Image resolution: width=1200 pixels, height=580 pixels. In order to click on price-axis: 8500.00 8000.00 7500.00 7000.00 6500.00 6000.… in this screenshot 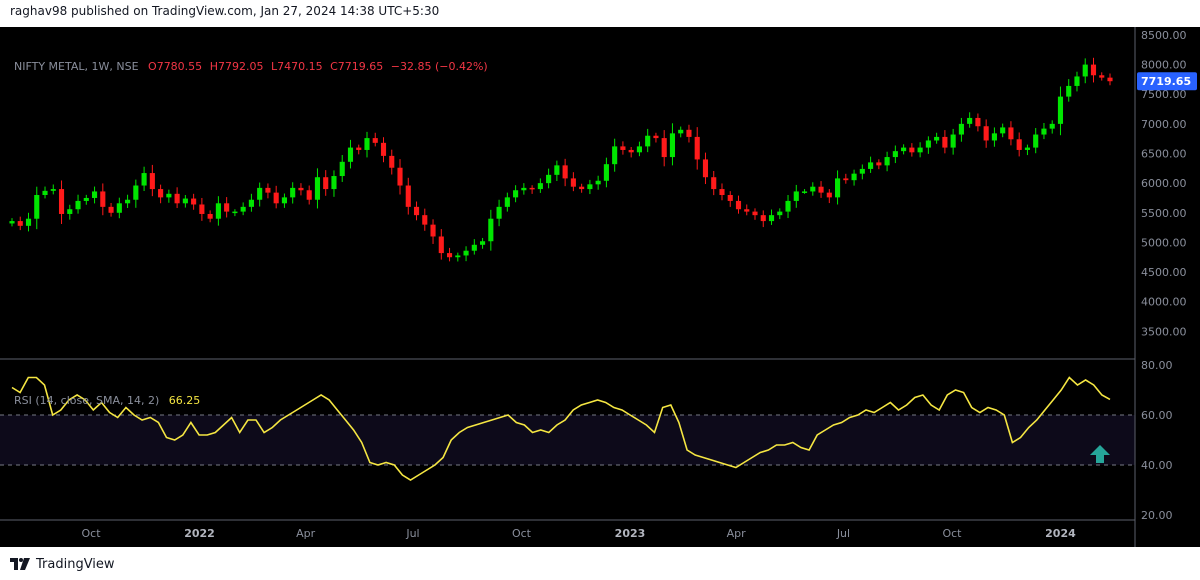, I will do `click(1164, 183)`.